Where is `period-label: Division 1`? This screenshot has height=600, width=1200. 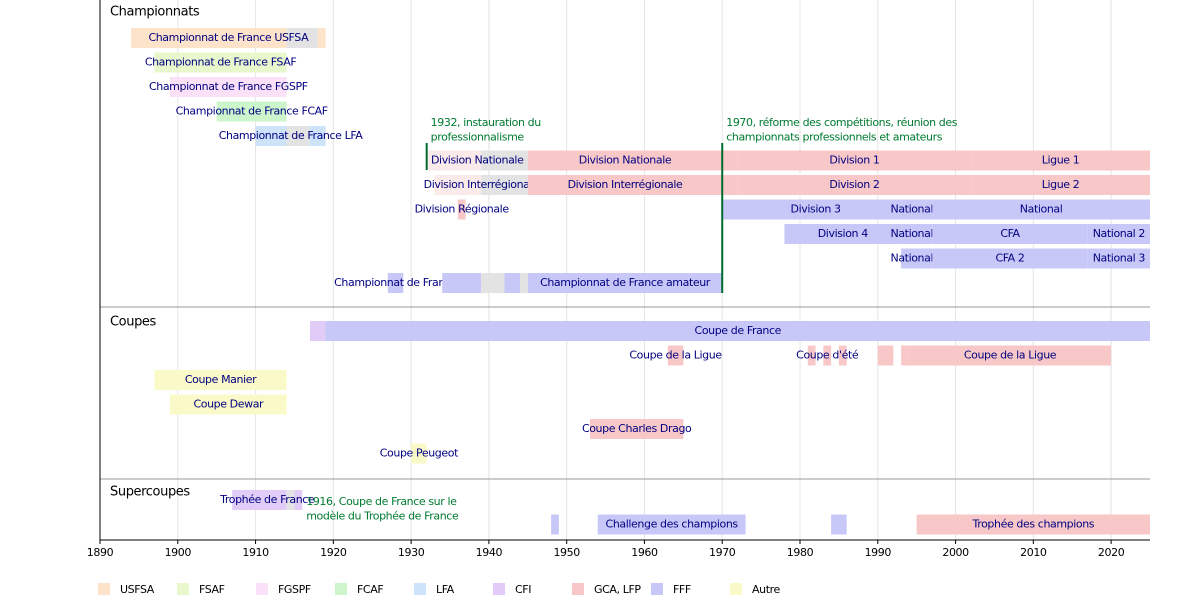 period-label: Division 1 is located at coordinates (854, 160).